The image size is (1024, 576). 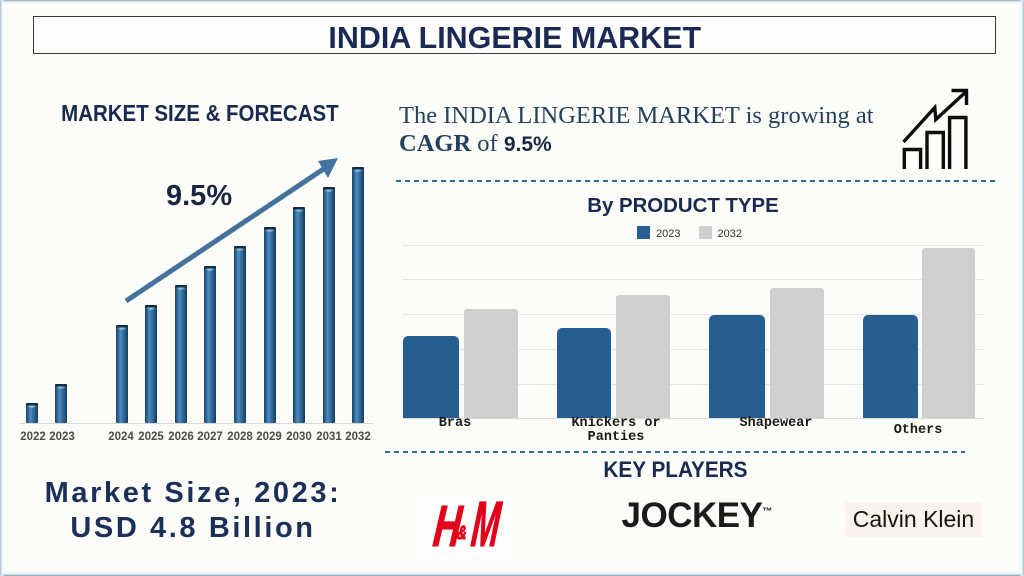 I want to click on svg-text: M, so click(x=487, y=525).